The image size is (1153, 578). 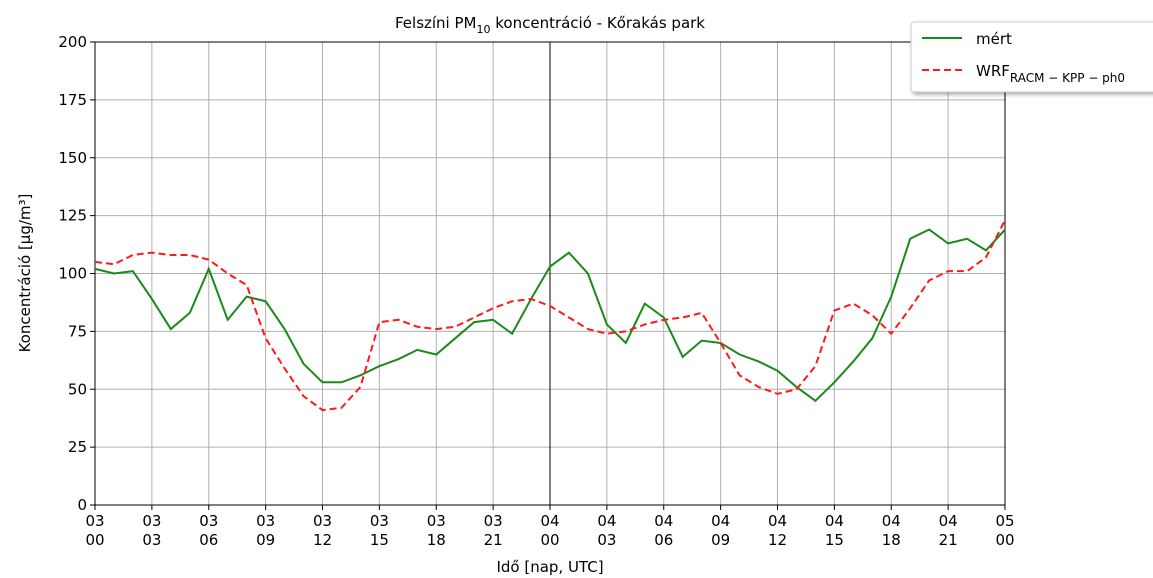 I want to click on x-tick-label: 04 15, so click(x=834, y=530).